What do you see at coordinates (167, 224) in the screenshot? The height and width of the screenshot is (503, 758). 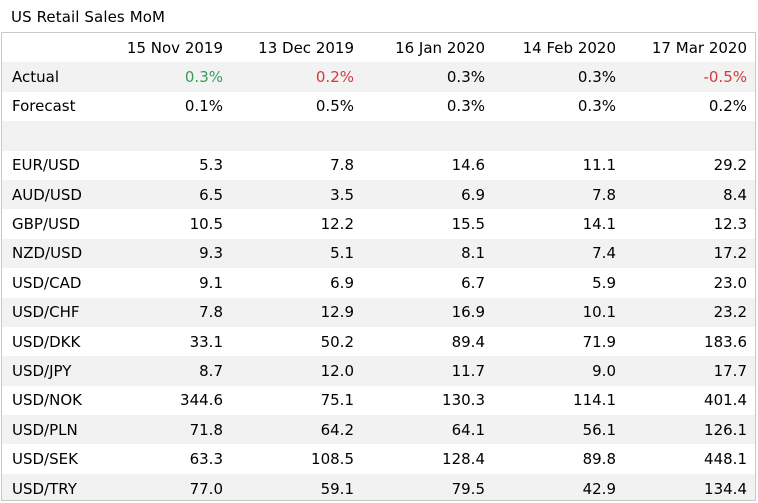 I see `table-cell: 10.5` at bounding box center [167, 224].